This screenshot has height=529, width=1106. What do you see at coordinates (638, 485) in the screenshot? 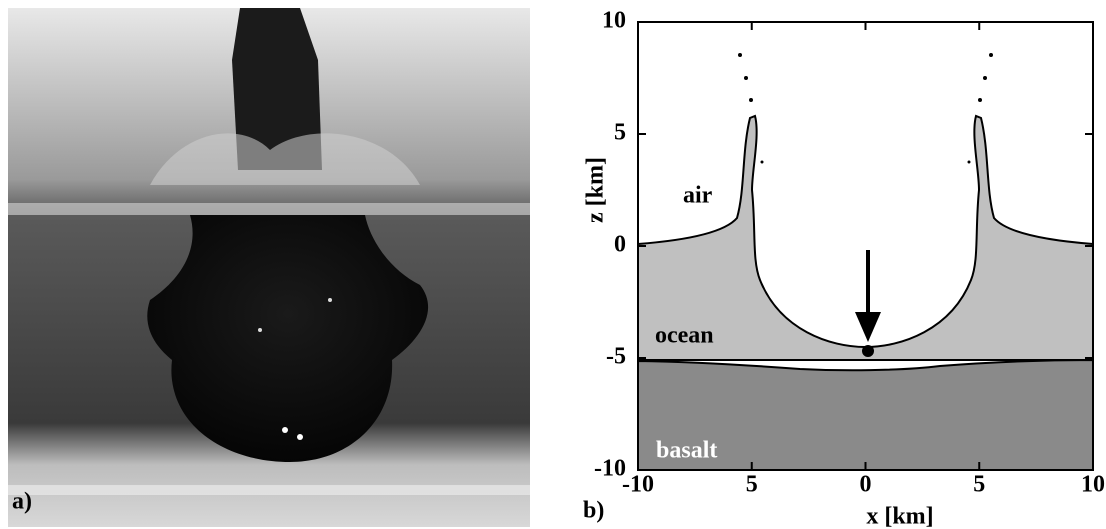
I see `x-tick-label: -10` at bounding box center [638, 485].